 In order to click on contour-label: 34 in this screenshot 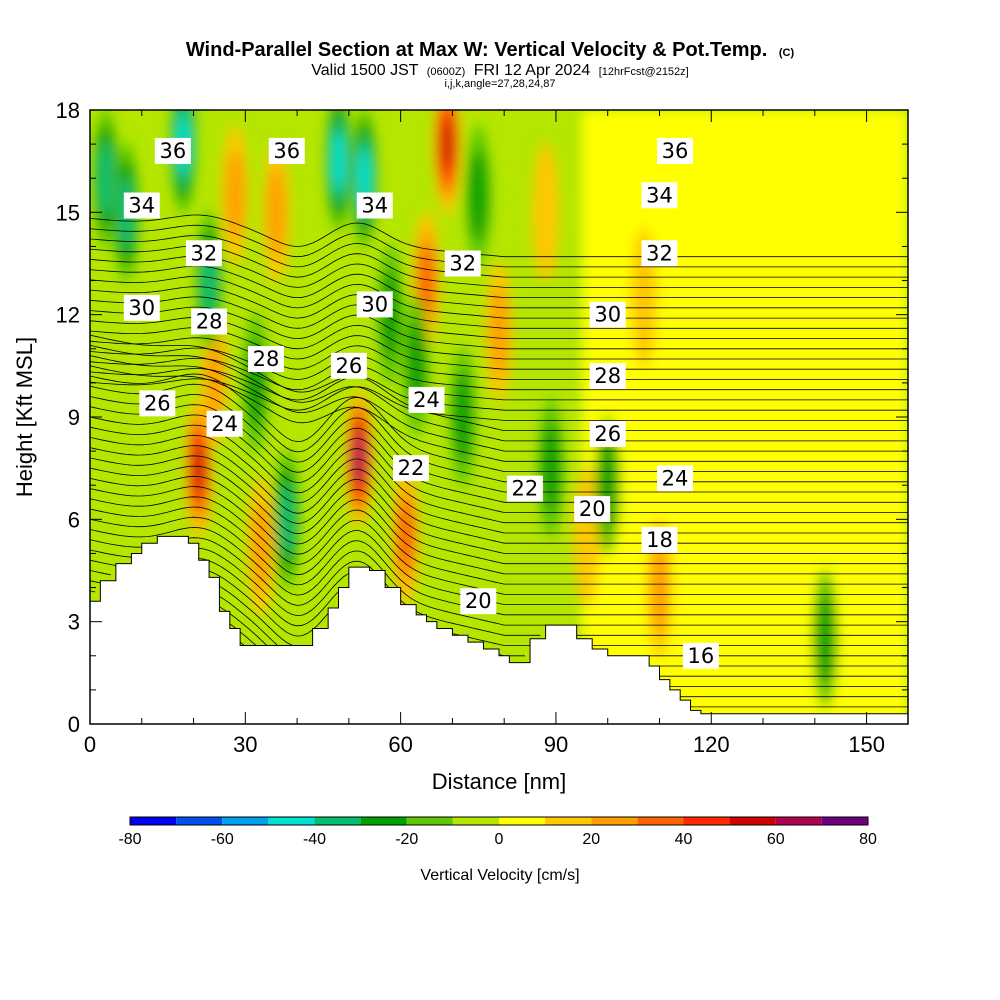, I will do `click(141, 205)`.